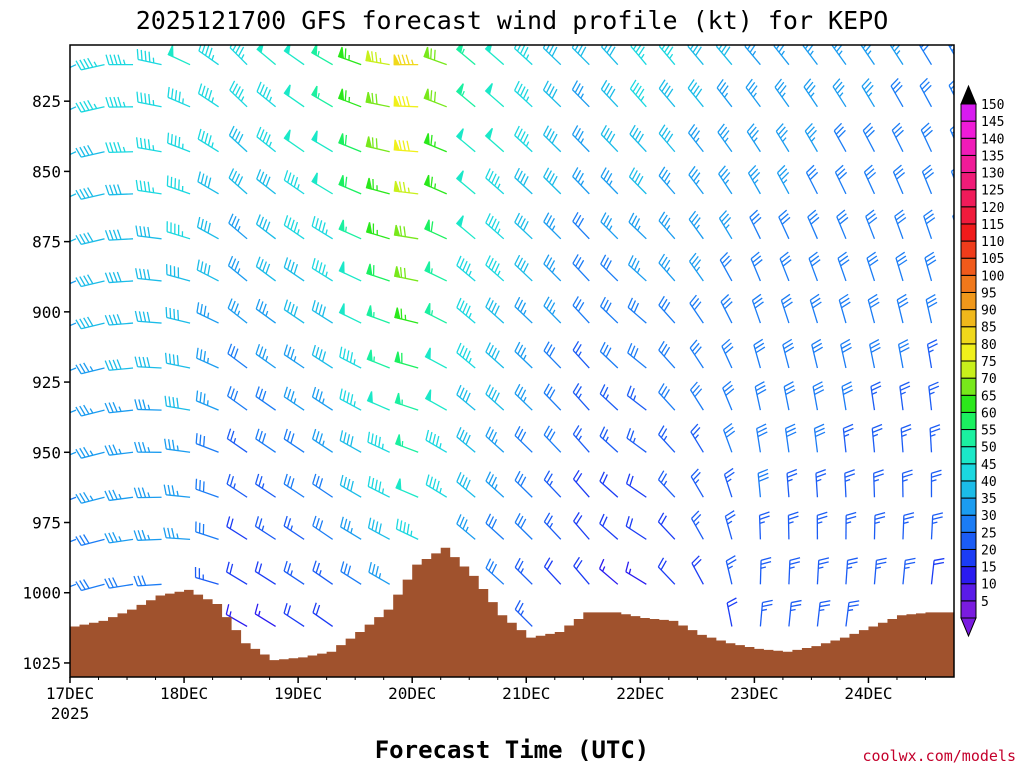 The width and height of the screenshot is (1024, 768). I want to click on colorbar-top-arrow, so click(968, 94).